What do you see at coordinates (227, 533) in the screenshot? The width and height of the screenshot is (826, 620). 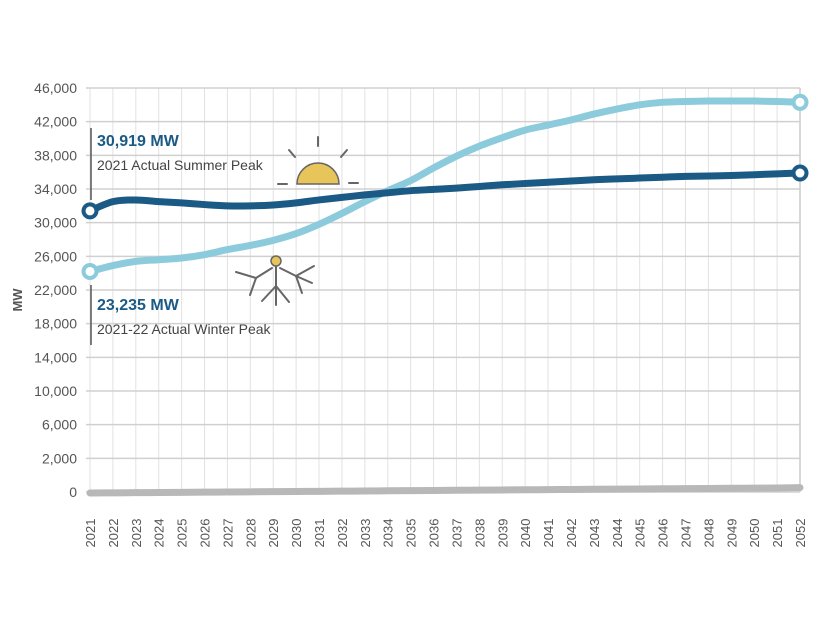 I see `x-tick-label: 2027` at bounding box center [227, 533].